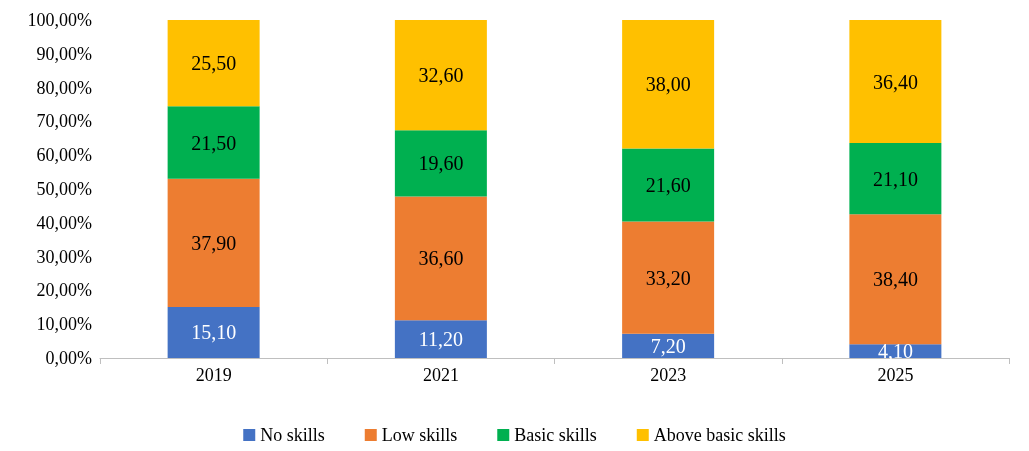 The width and height of the screenshot is (1029, 451). Describe the element at coordinates (895, 351) in the screenshot. I see `data-label: 4,10` at that location.